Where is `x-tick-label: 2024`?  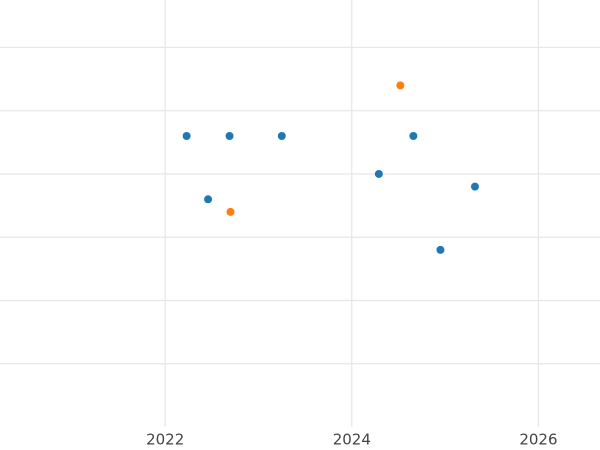
x-tick-label: 2024 is located at coordinates (352, 440).